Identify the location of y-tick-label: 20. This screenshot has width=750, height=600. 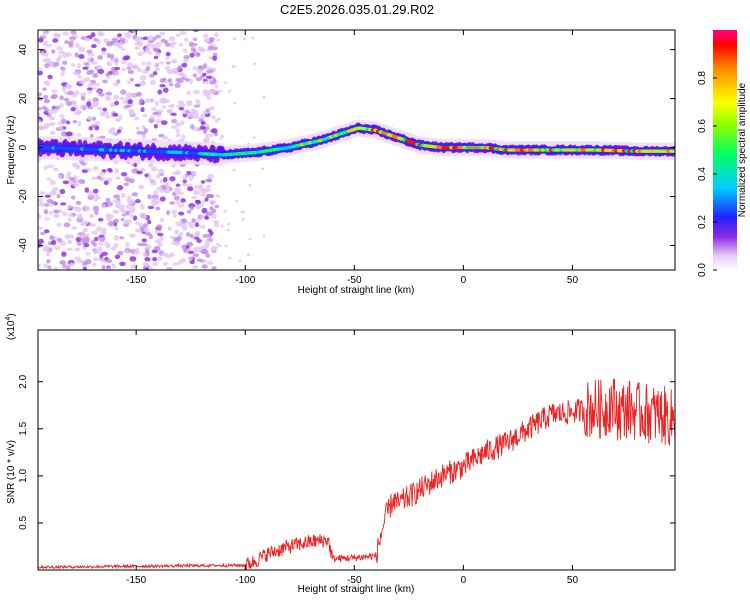
(23, 99).